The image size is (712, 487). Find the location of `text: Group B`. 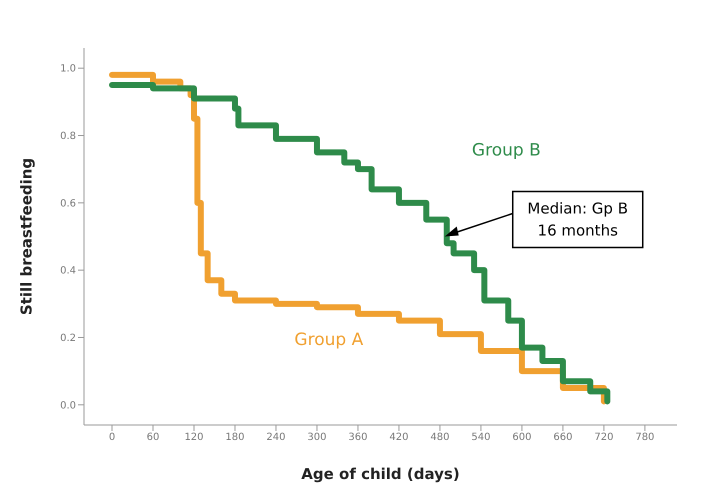

text: Group B is located at coordinates (506, 150).